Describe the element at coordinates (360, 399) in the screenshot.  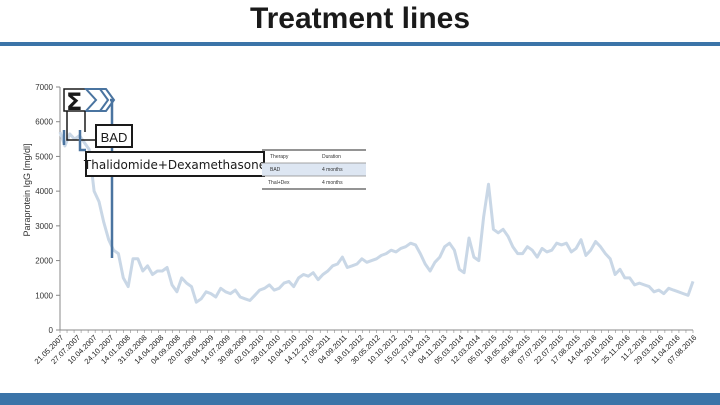
I see `footer-bar` at that location.